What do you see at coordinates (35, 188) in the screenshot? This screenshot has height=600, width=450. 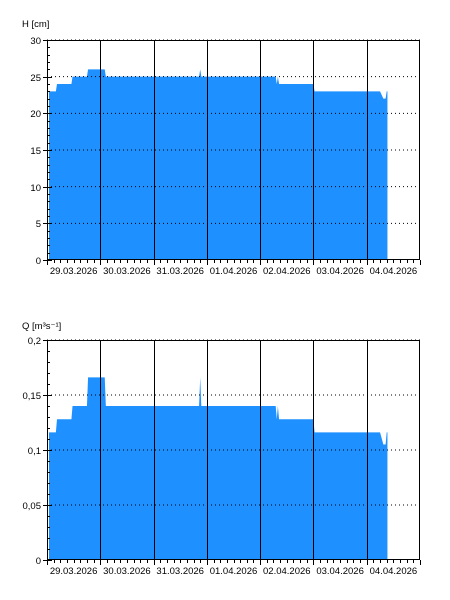 I see `y-tick-label: 10` at bounding box center [35, 188].